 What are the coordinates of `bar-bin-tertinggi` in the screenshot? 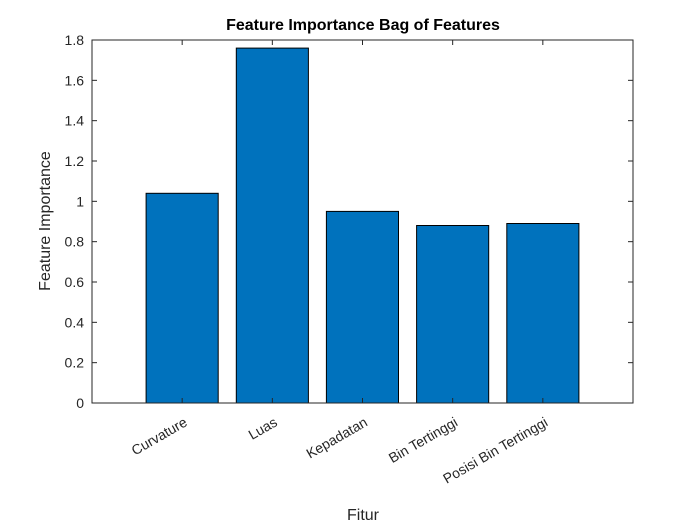 It's located at (453, 314).